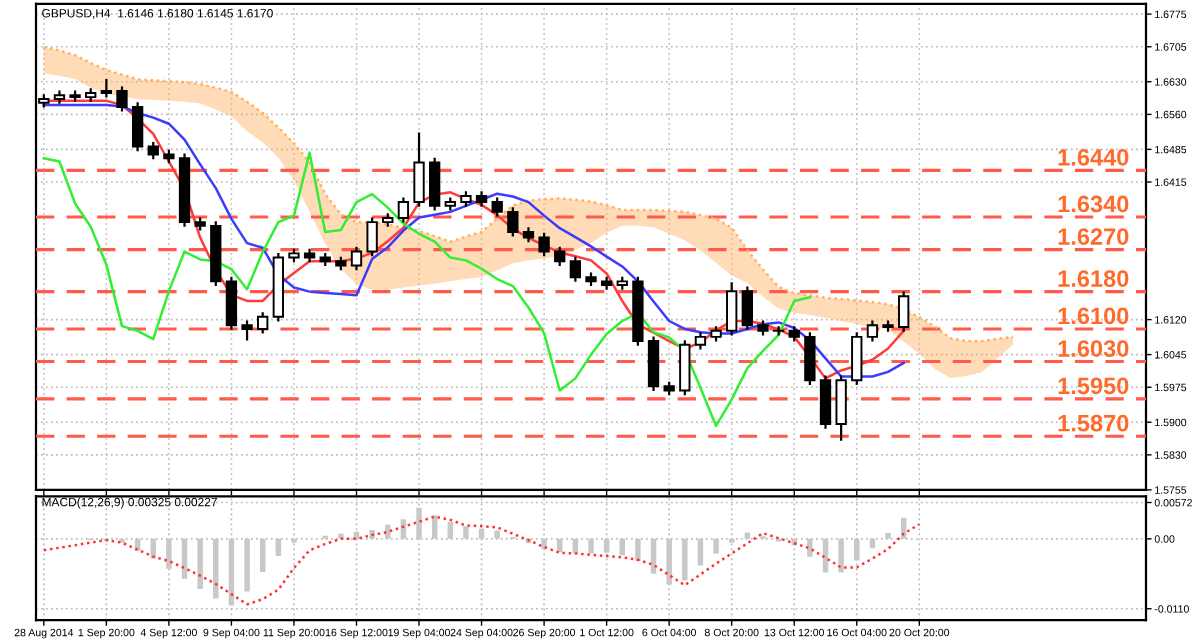 This screenshot has width=1200, height=642. Describe the element at coordinates (1093, 386) in the screenshot. I see `ref-line-label: 1.5950` at that location.